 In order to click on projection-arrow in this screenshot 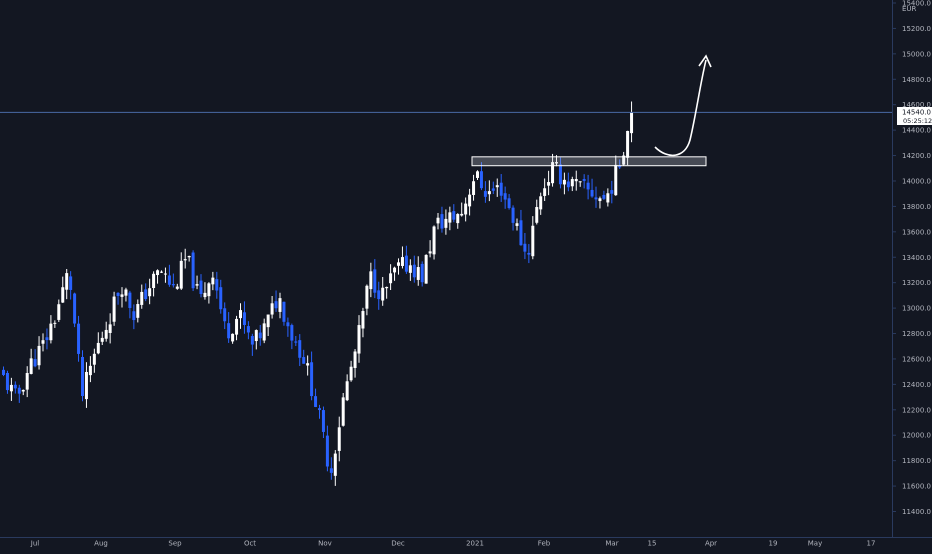, I will do `click(680, 108)`.